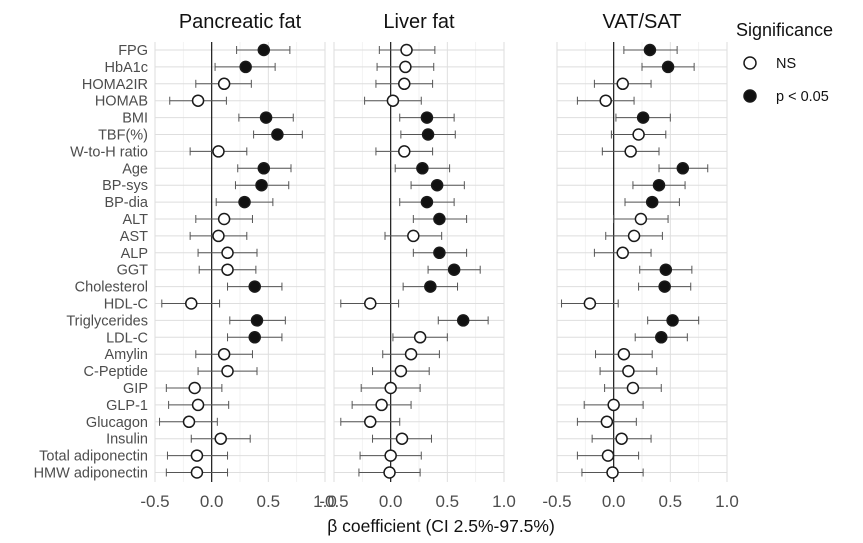 This screenshot has width=863, height=543. What do you see at coordinates (750, 63) in the screenshot?
I see `legend-ns-marker` at bounding box center [750, 63].